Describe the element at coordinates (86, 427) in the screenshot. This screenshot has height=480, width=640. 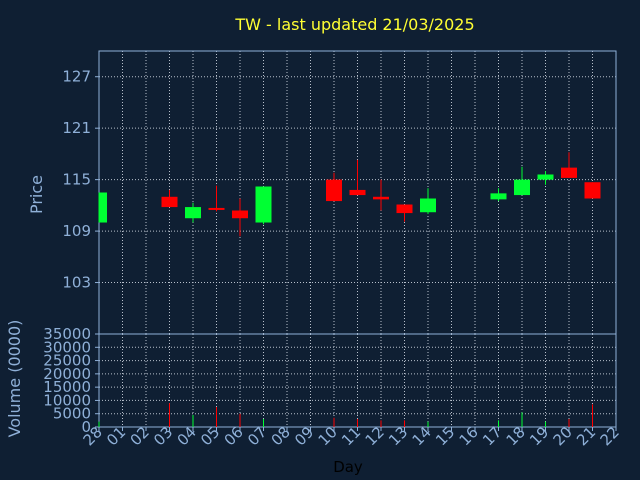
I see `volume-tick-label: 0` at that location.